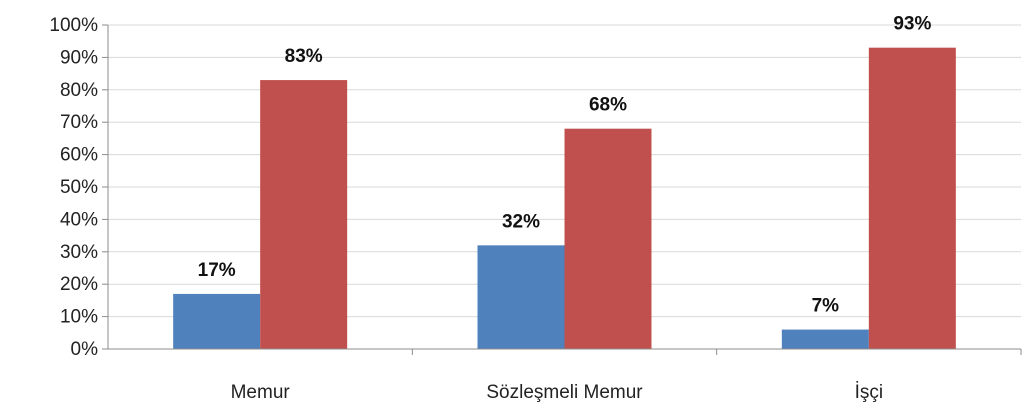 The height and width of the screenshot is (408, 1023). What do you see at coordinates (521, 221) in the screenshot?
I see `data-label: 32%` at bounding box center [521, 221].